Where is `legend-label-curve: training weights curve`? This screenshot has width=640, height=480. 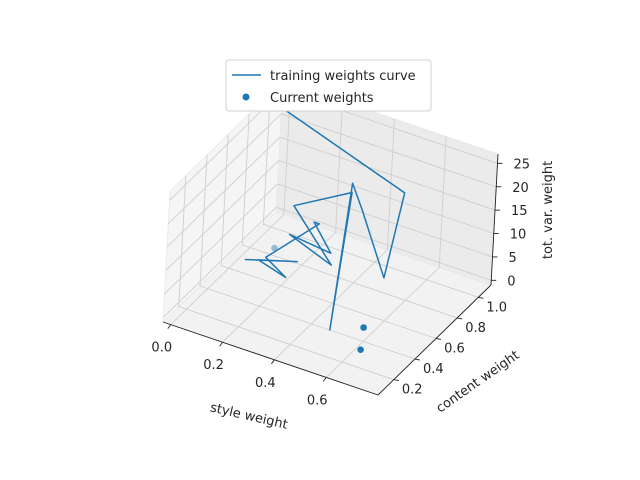 legend-label-curve: training weights curve is located at coordinates (343, 76).